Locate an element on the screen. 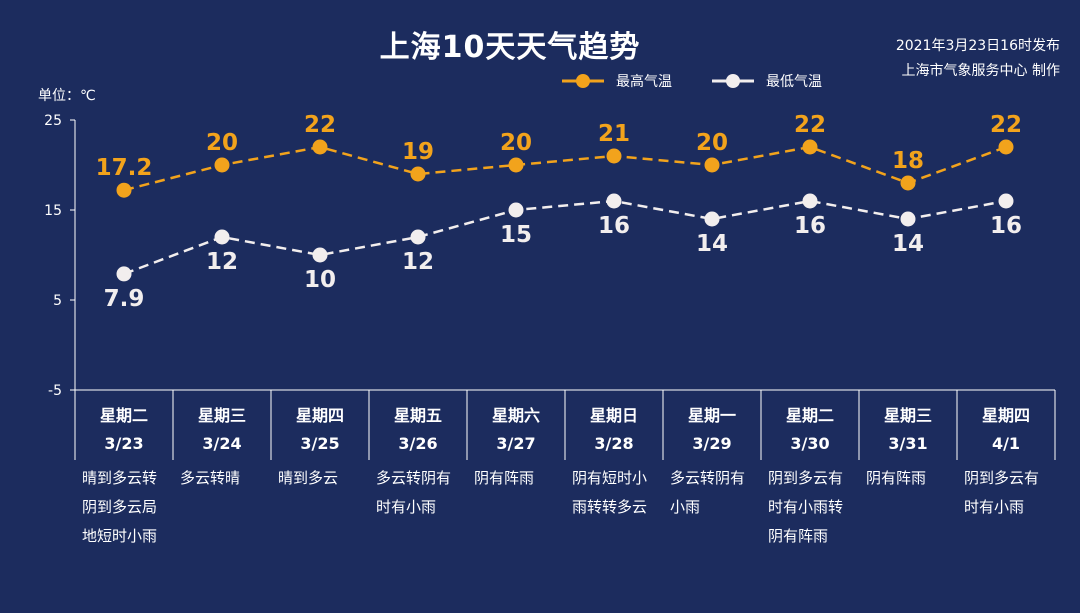 The height and width of the screenshot is (613, 1080). x-category-date: 3/31 is located at coordinates (907, 443).